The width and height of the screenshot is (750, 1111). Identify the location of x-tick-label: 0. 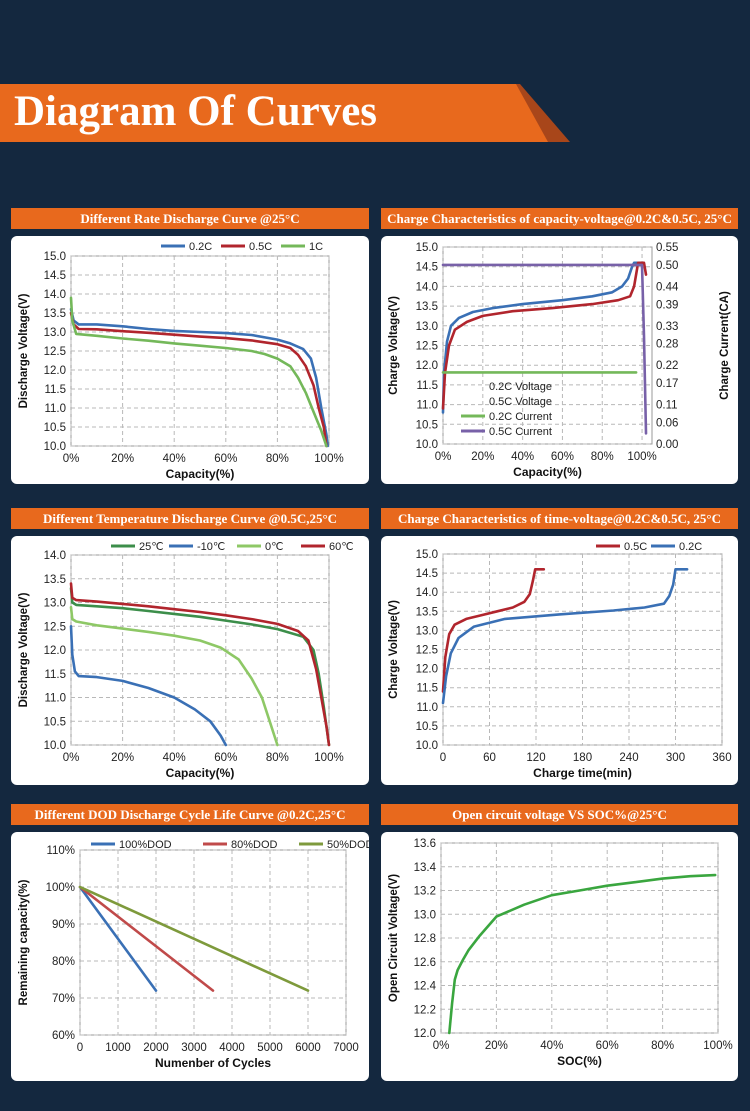
(80, 1048).